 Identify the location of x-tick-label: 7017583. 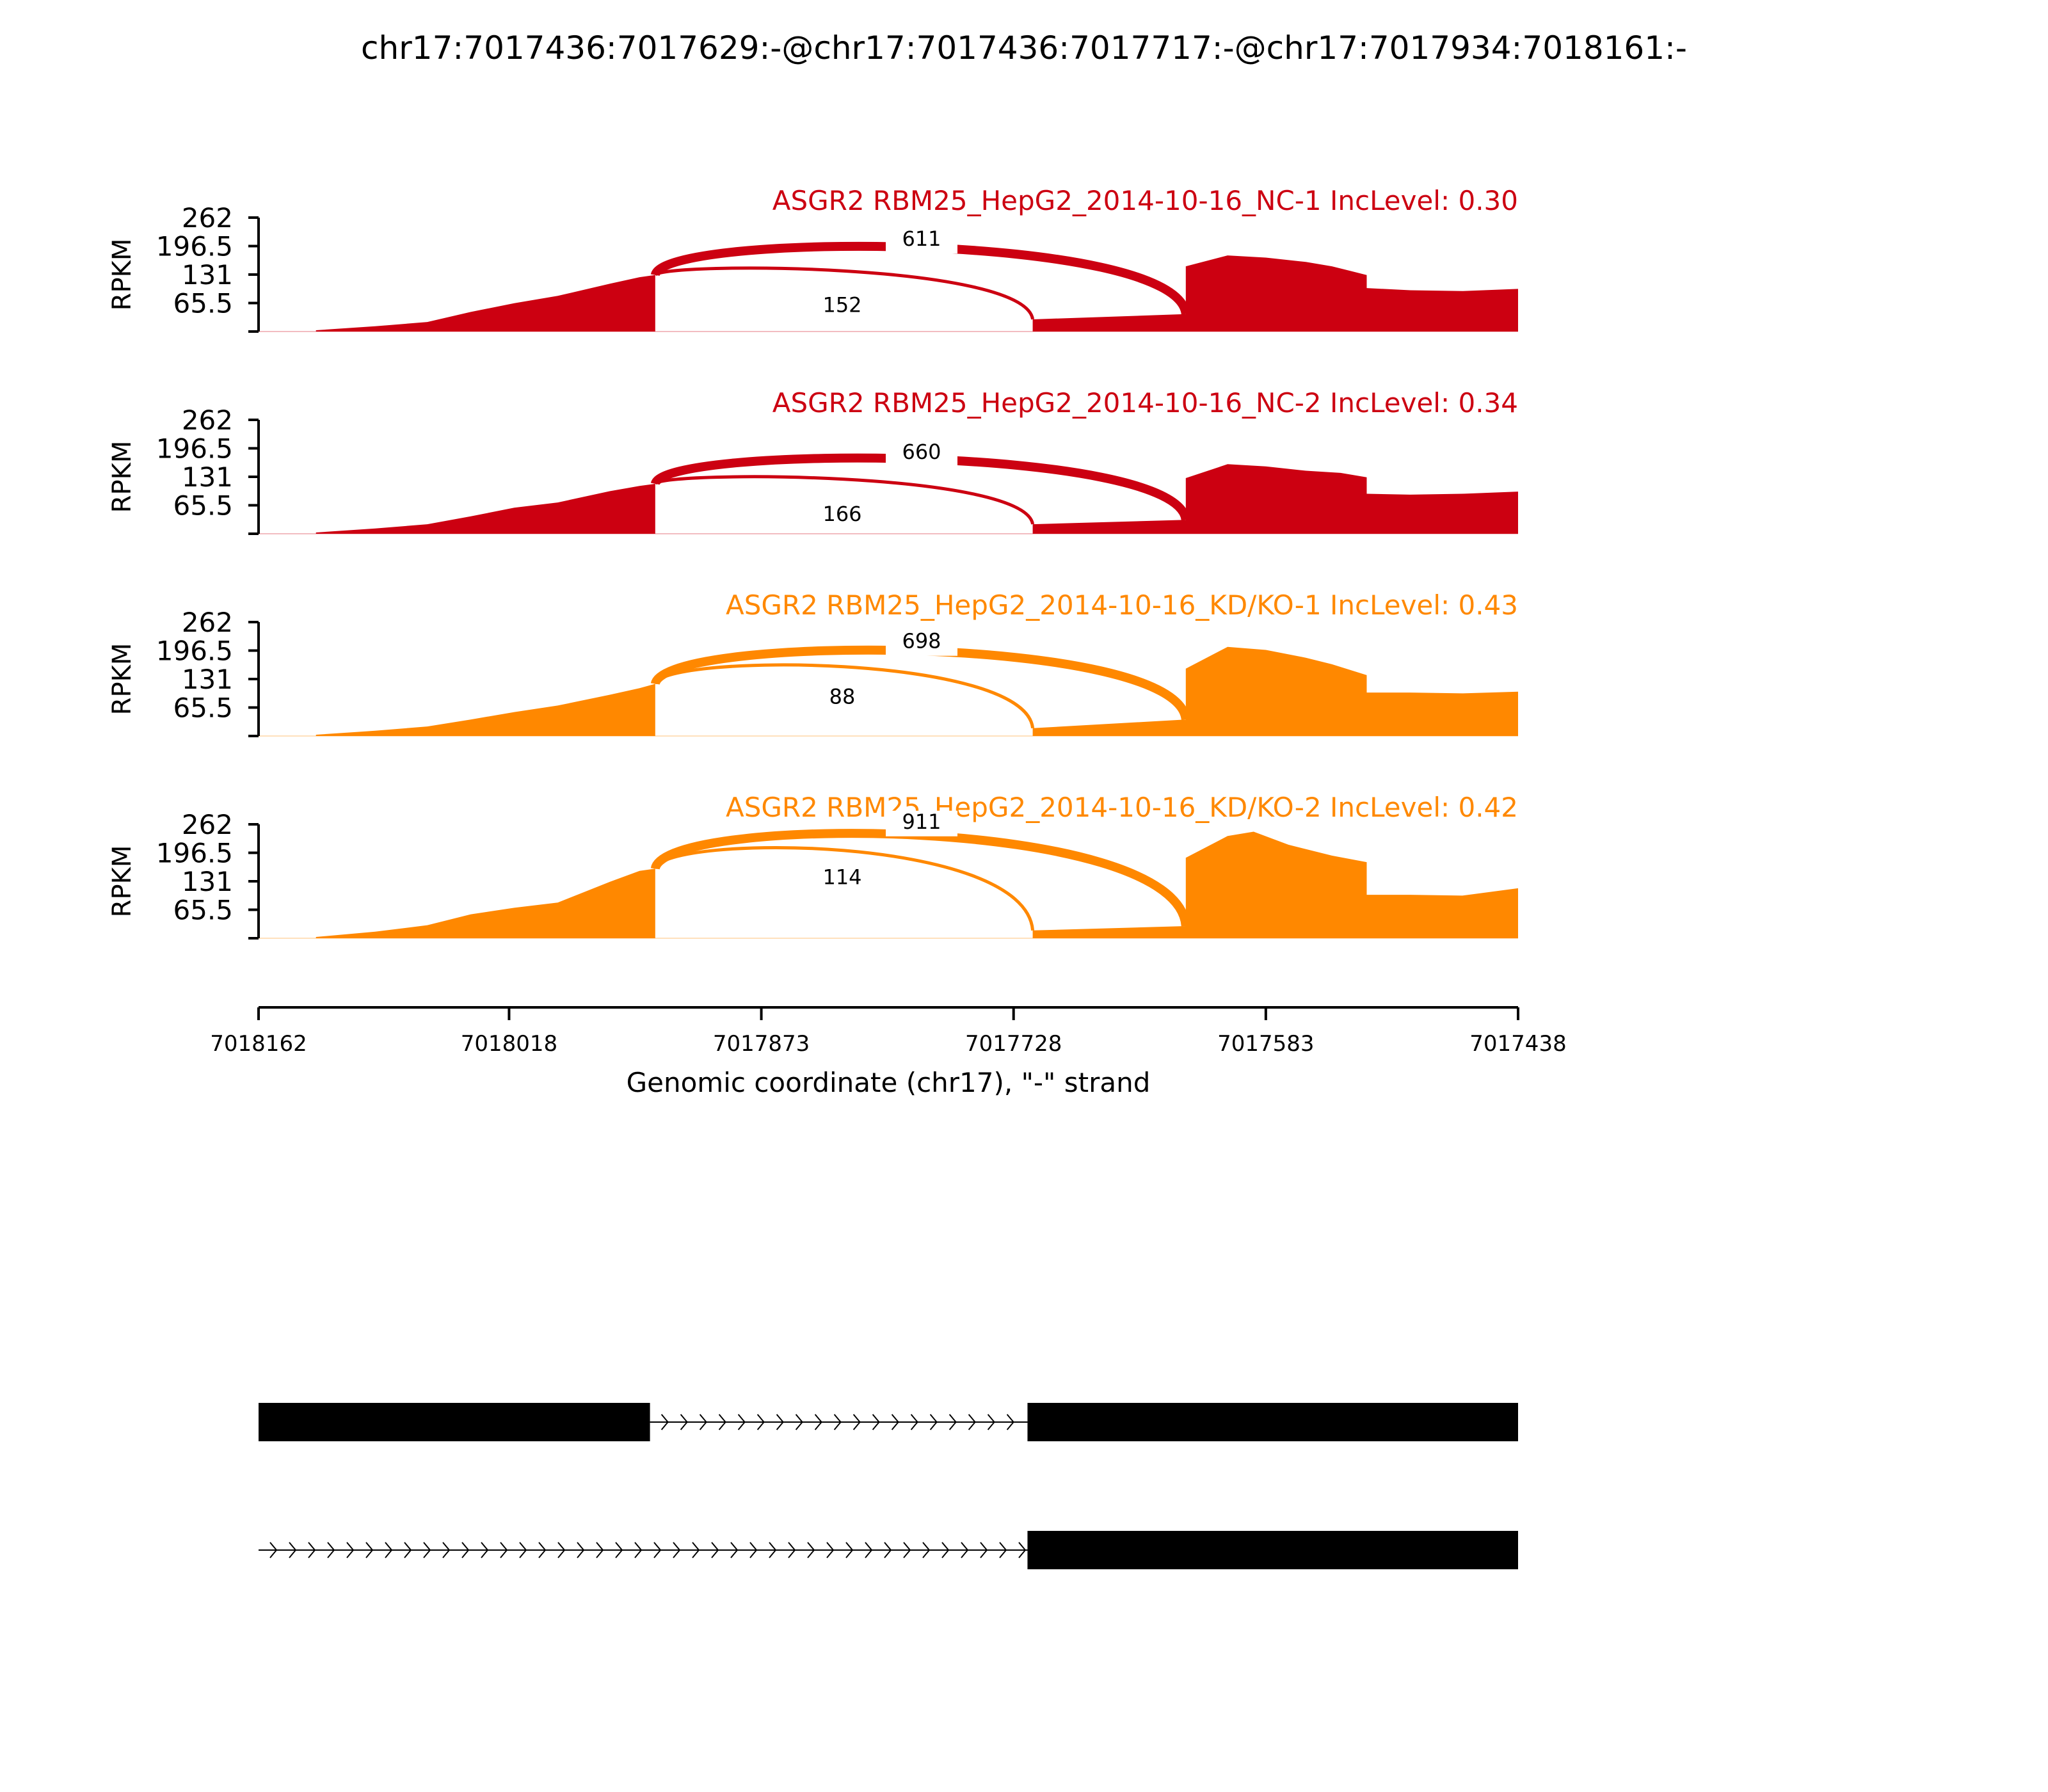
(1265, 1044).